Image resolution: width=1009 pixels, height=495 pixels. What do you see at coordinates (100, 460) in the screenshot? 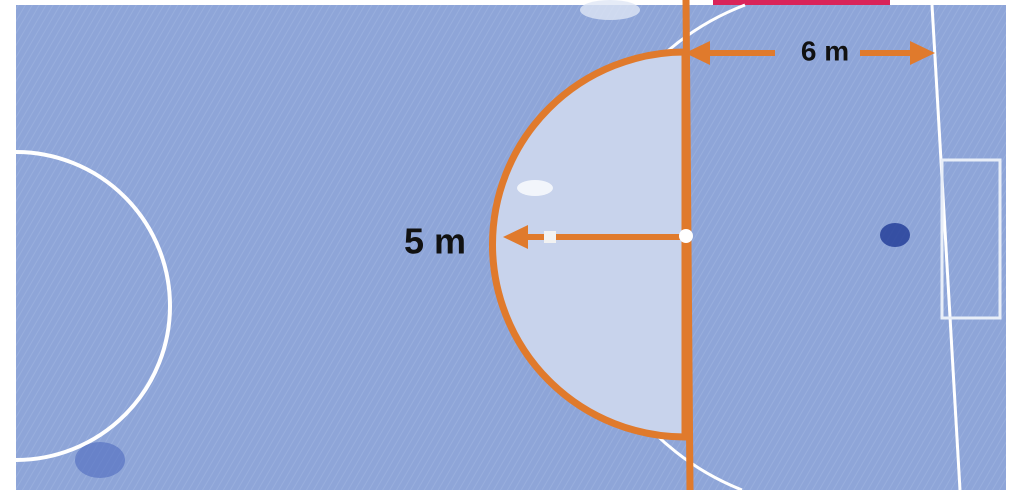
I see `shadow` at bounding box center [100, 460].